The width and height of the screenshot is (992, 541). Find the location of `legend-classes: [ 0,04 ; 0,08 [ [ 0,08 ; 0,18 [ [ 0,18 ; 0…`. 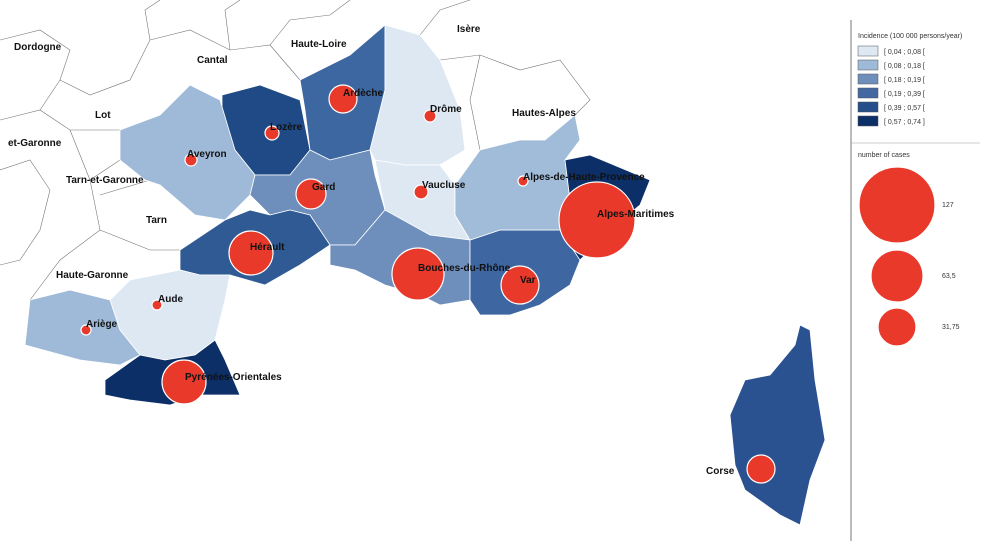

legend-classes: [ 0,04 ; 0,08 [ [ 0,08 ; 0,18 [ [ 0,18 ; 0… is located at coordinates (891, 86).